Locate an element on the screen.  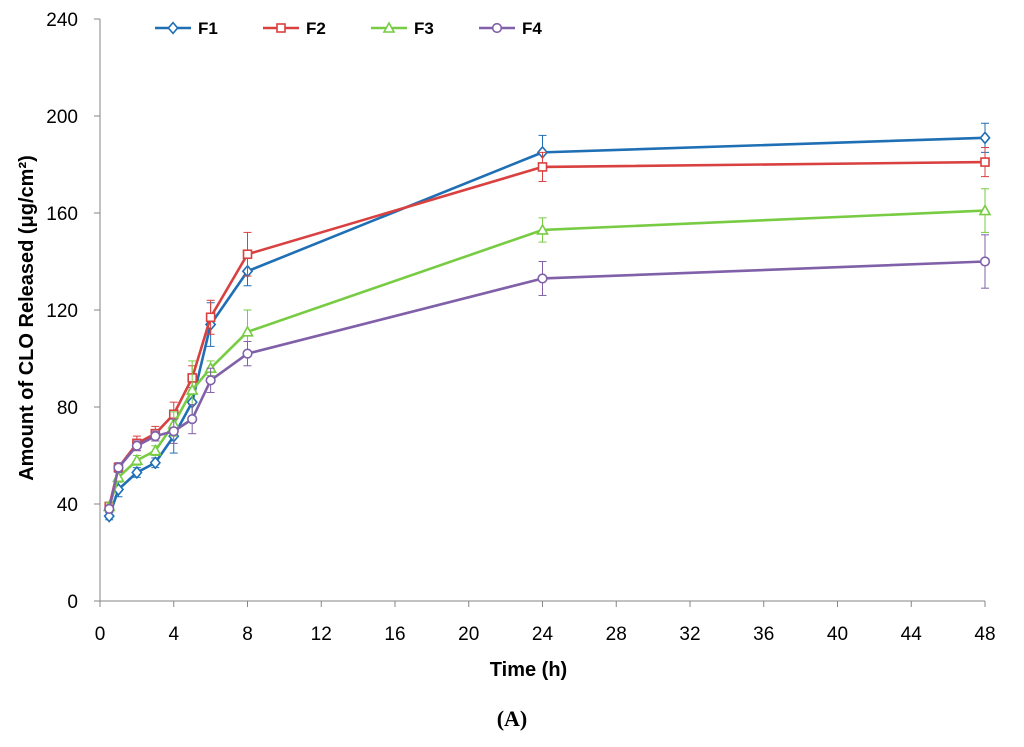
x-tick-label: 12 is located at coordinates (321, 634).